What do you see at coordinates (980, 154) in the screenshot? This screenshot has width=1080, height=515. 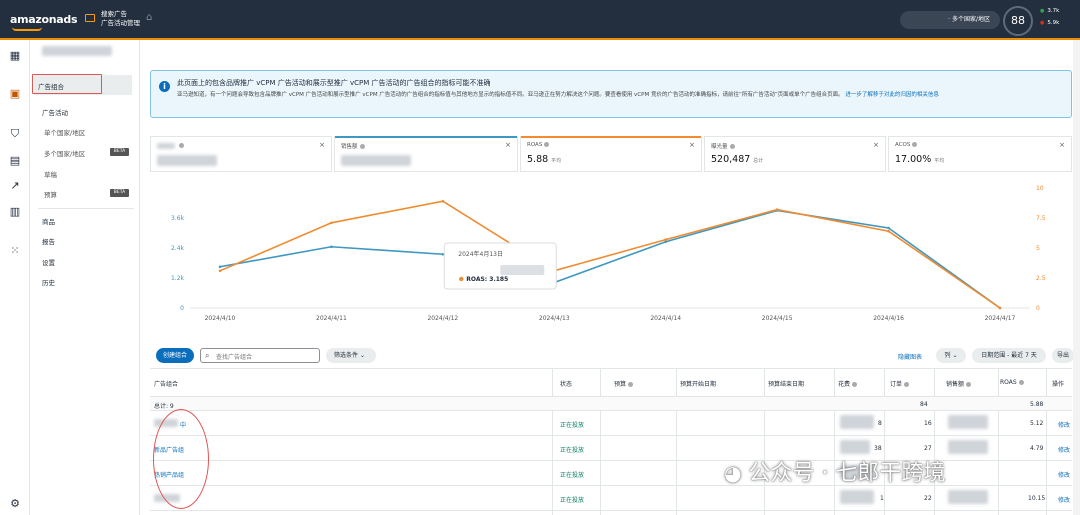 I see `metric-card-acos: ACOS 17.00% 平均 ×` at bounding box center [980, 154].